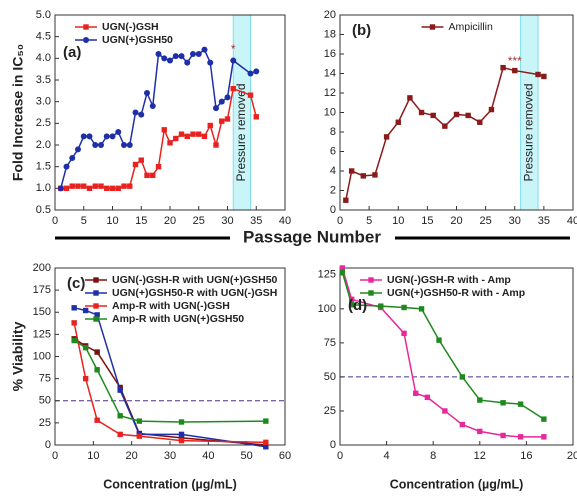 This screenshot has height=501, width=577. What do you see at coordinates (18, 356) in the screenshot?
I see `y-axis-label: % Viability` at bounding box center [18, 356].